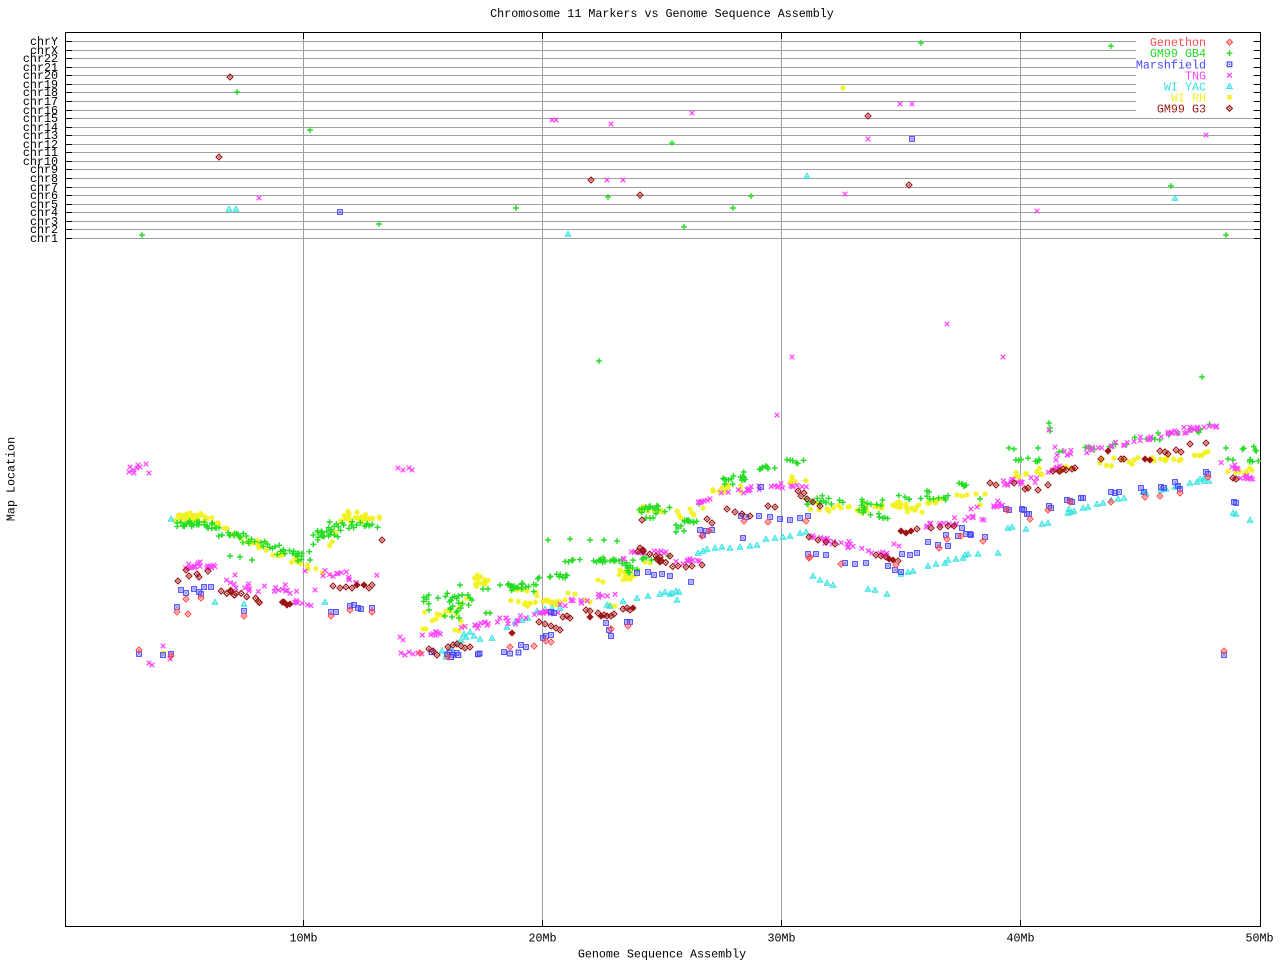  What do you see at coordinates (303, 939) in the screenshot?
I see `svg-text: 10Mb` at bounding box center [303, 939].